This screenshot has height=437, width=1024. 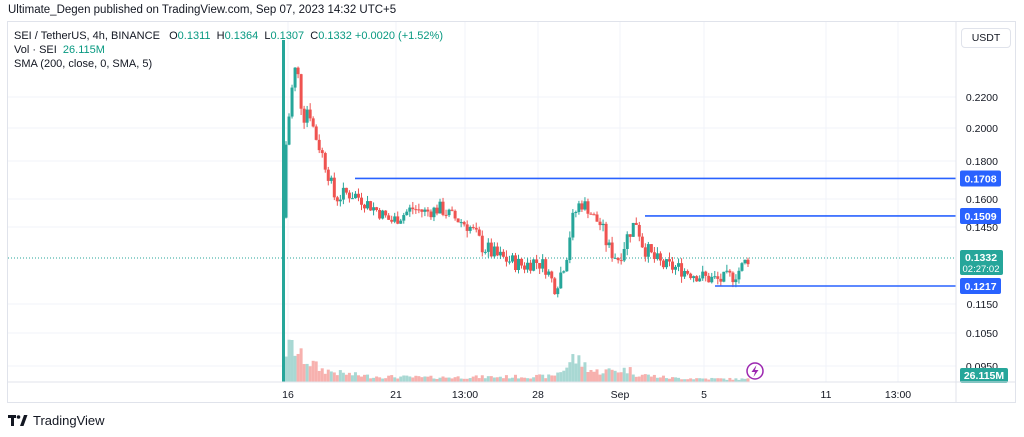 What do you see at coordinates (87, 36) in the screenshot?
I see `symbol-label: SEI / TetherUS, 4h, BINANCE` at bounding box center [87, 36].